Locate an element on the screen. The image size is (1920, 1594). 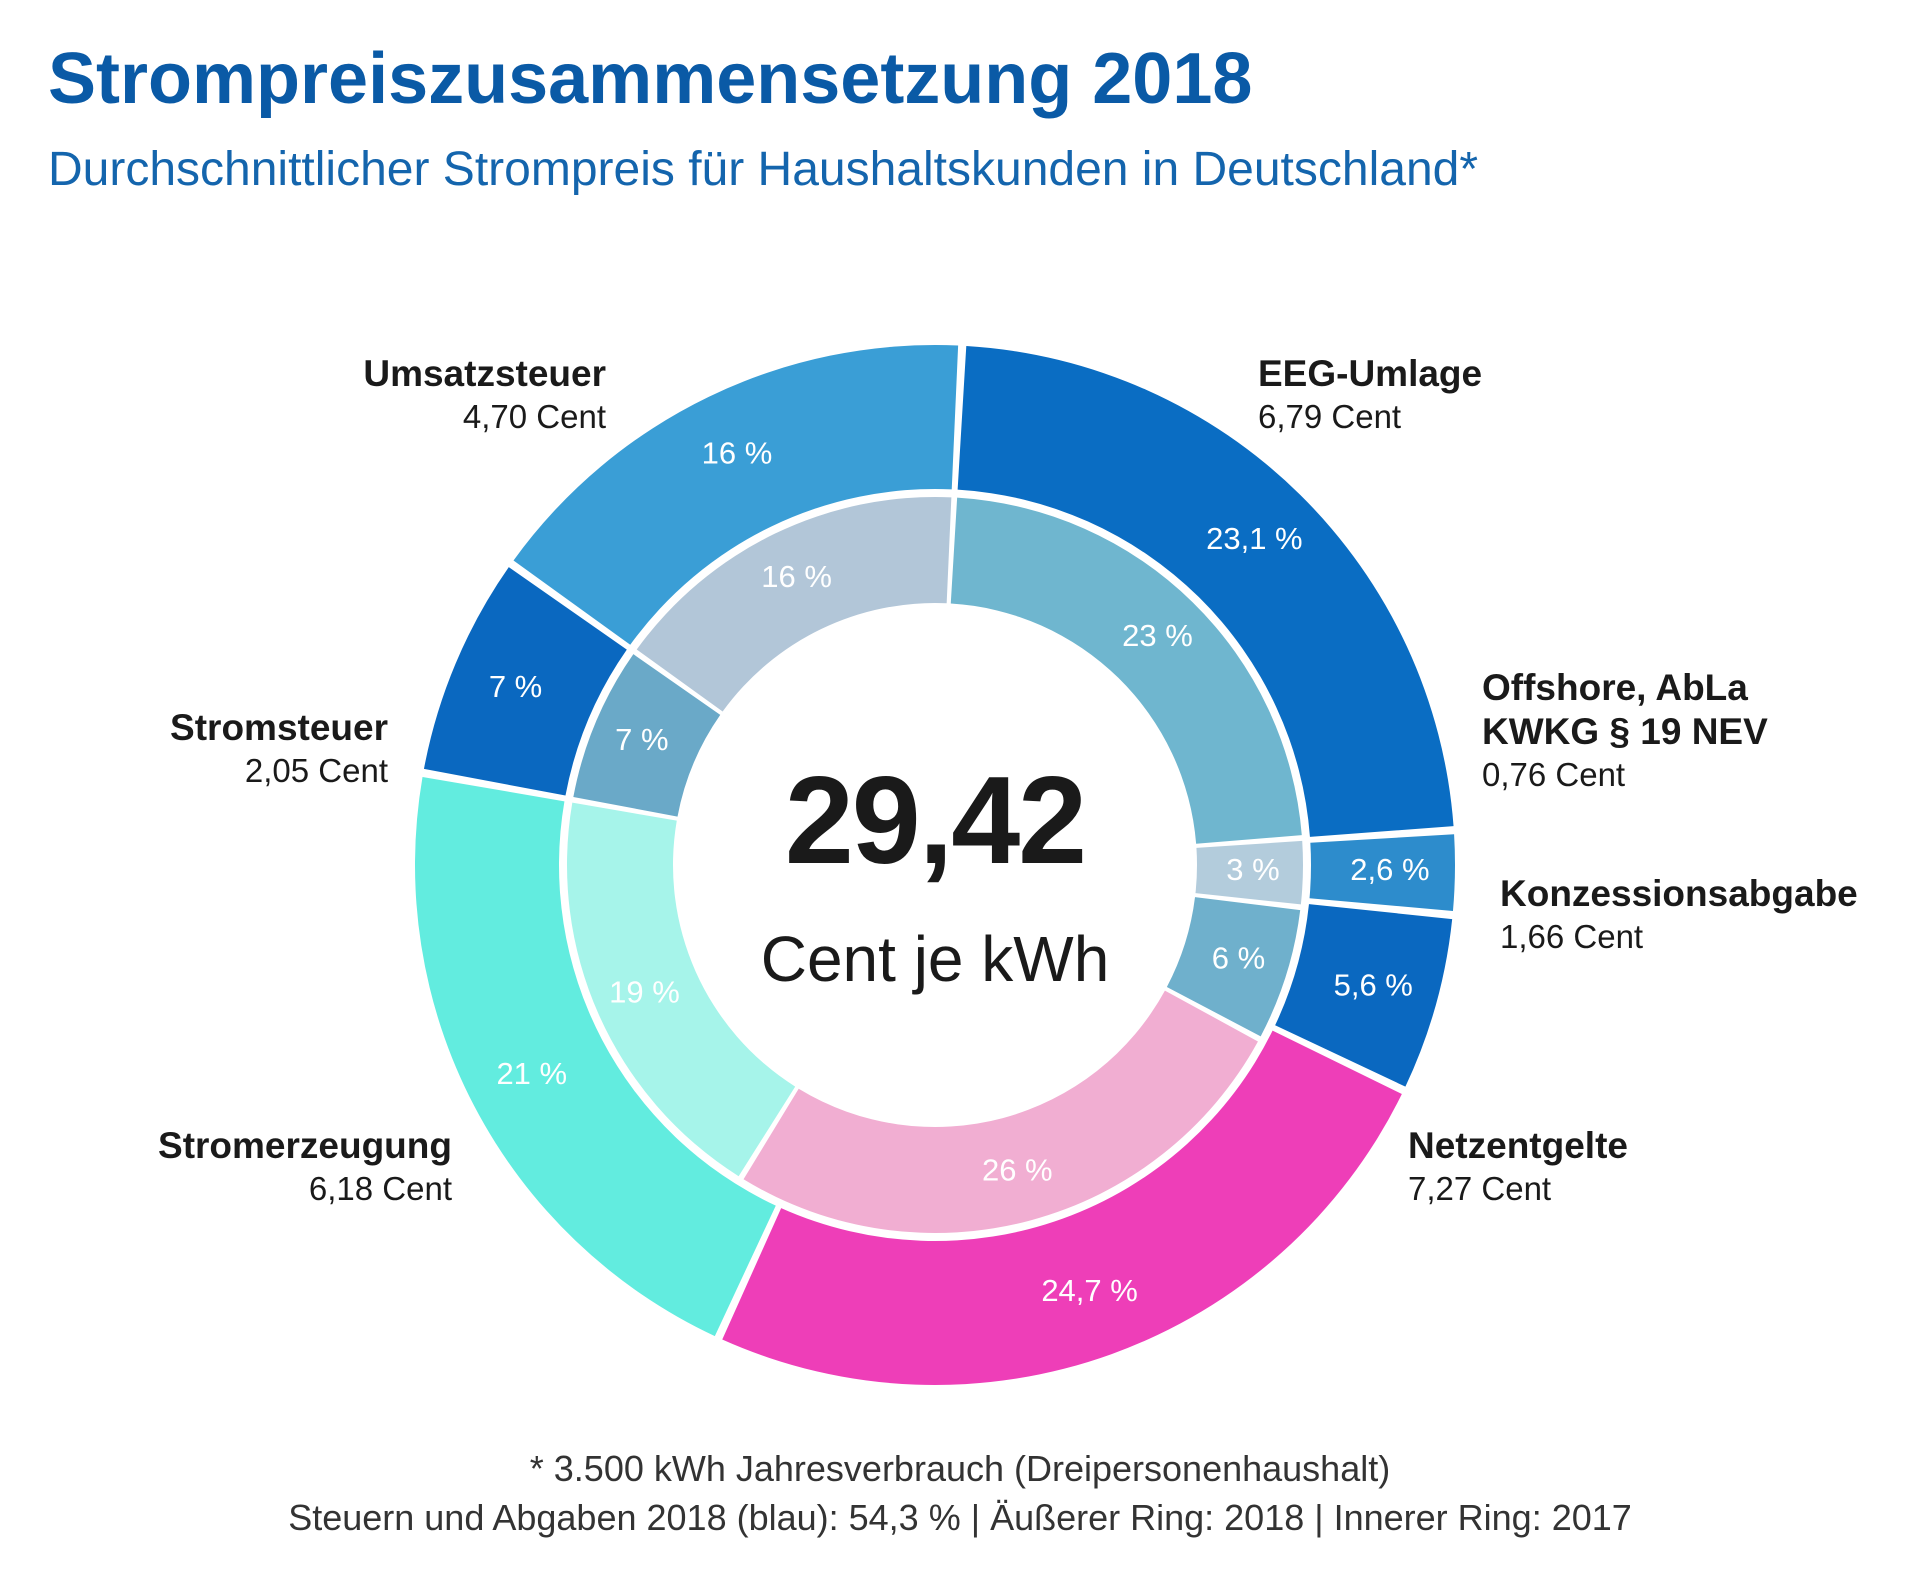
label-netzentgelte: Netzentgelte 7,27 Cent is located at coordinates (1518, 1167).